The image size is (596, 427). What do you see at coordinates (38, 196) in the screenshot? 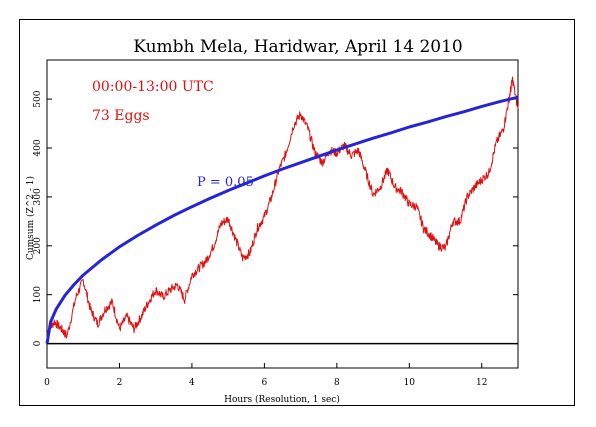
I see `y-tick-label: 300` at bounding box center [38, 196].